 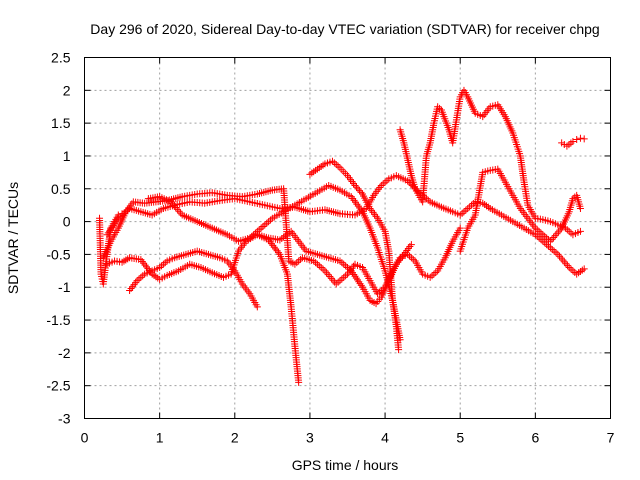 What do you see at coordinates (61, 123) in the screenshot?
I see `y-tick-label: 1.5` at bounding box center [61, 123].